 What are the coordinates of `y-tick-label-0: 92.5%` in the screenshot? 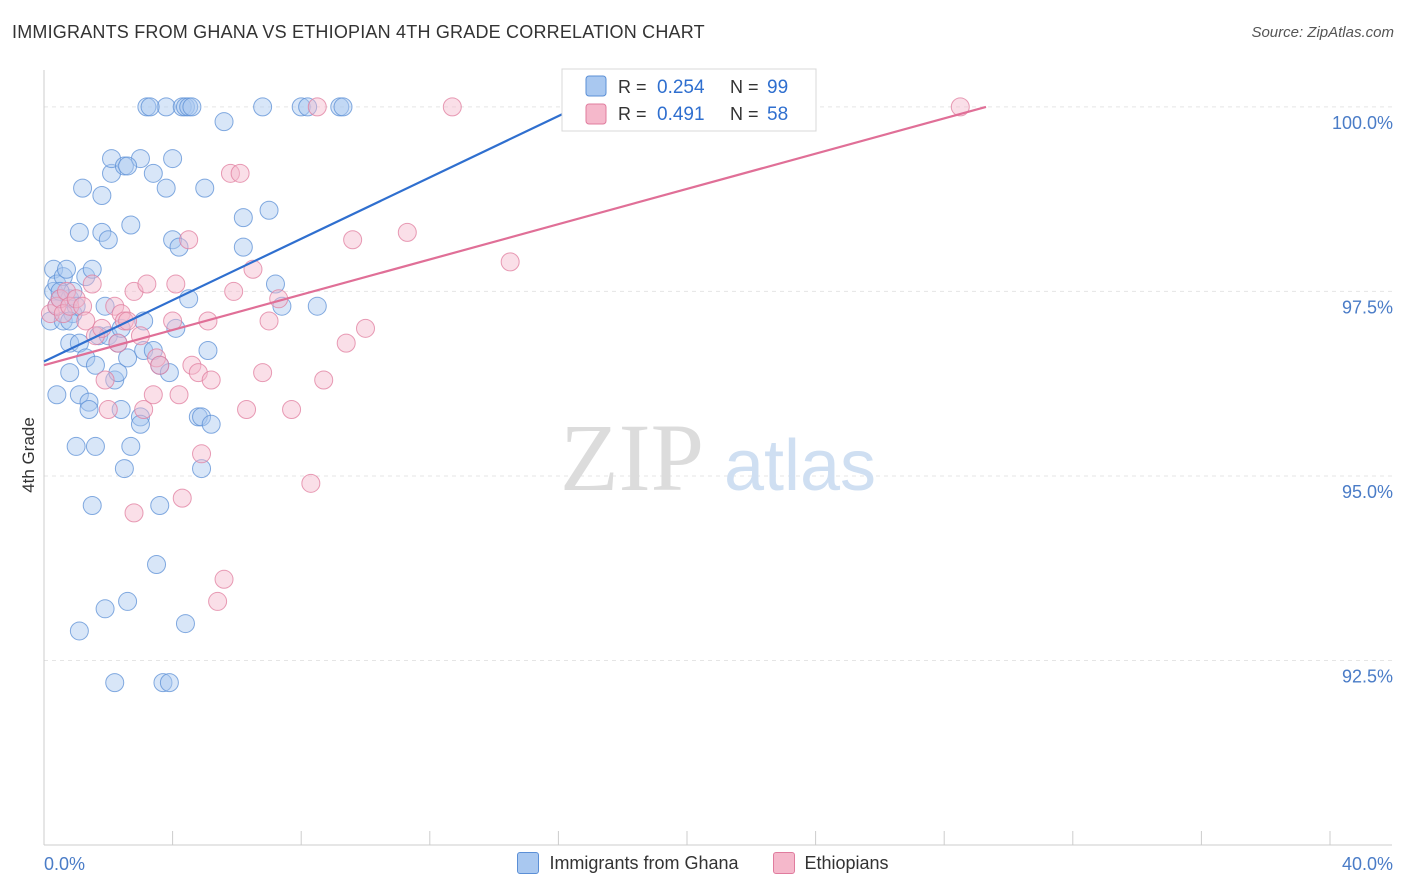 It's located at (1367, 676).